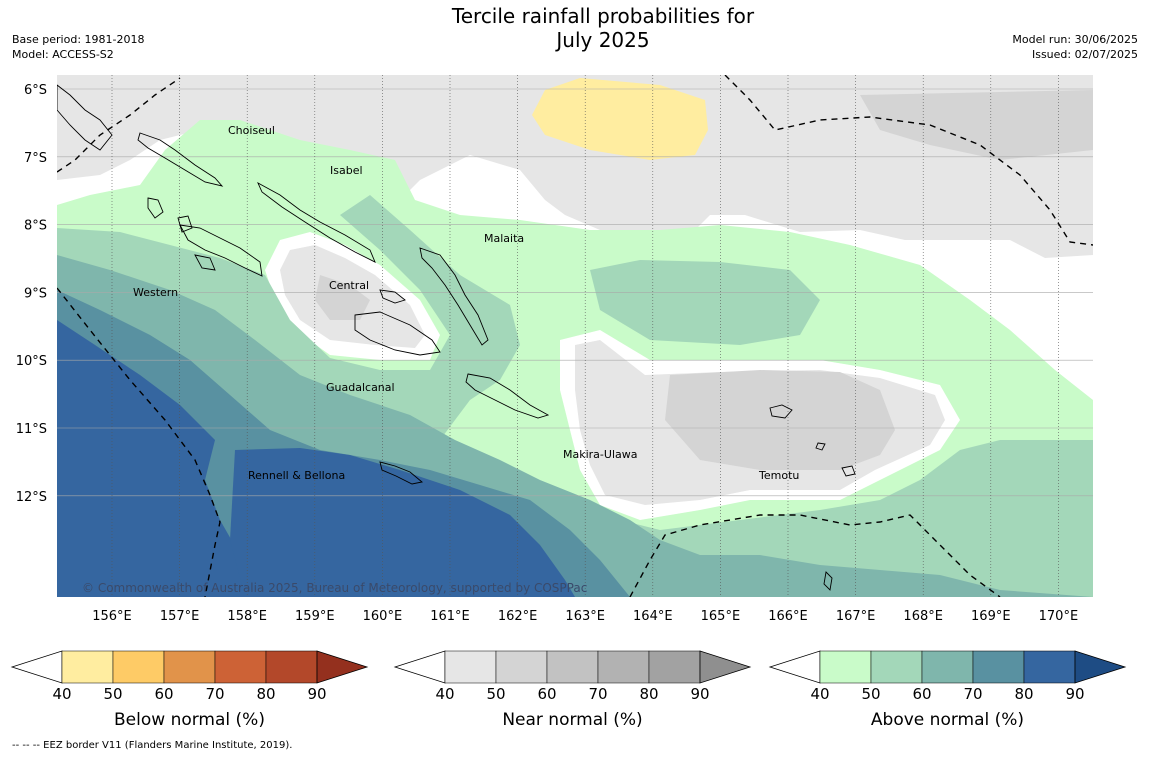 The height and width of the screenshot is (758, 1150). What do you see at coordinates (603, 40) in the screenshot?
I see `title-line-2: July 2025` at bounding box center [603, 40].